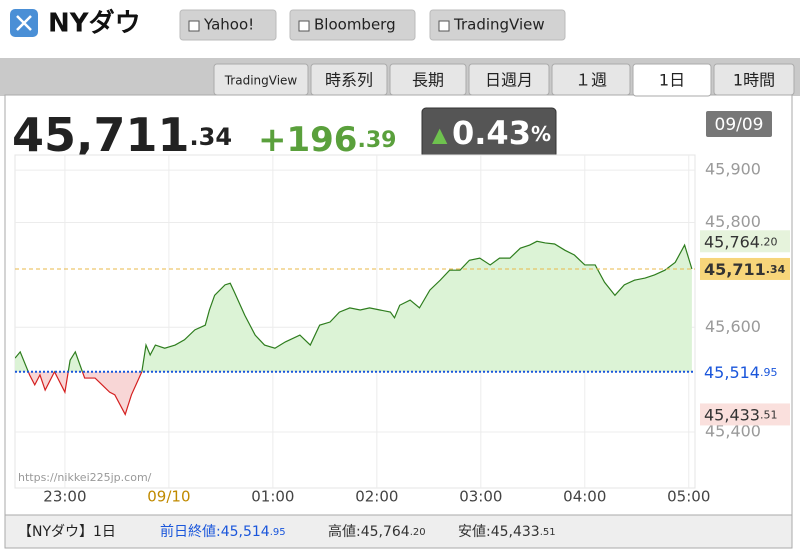  I want to click on x-tick-label: 02:00, so click(376, 497).